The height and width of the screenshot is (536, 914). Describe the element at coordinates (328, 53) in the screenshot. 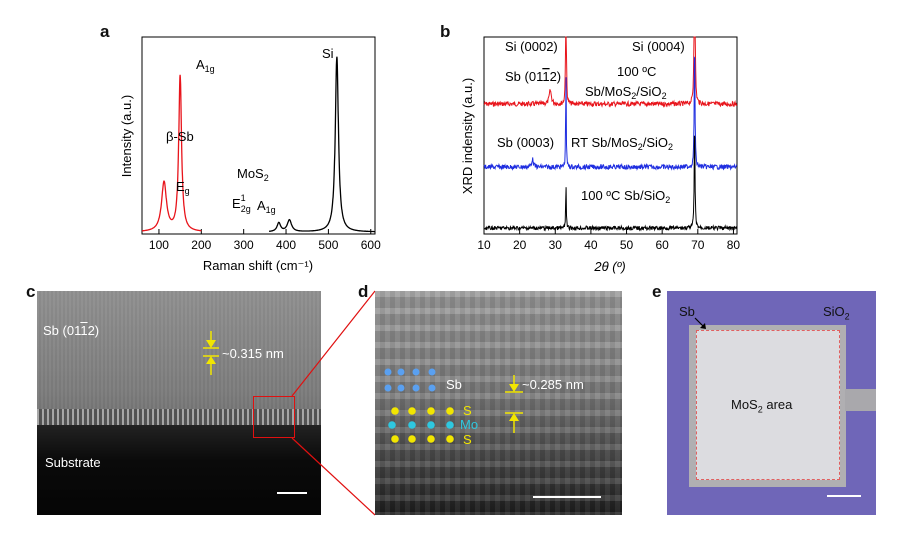

I see `si-raman-label: Si` at that location.